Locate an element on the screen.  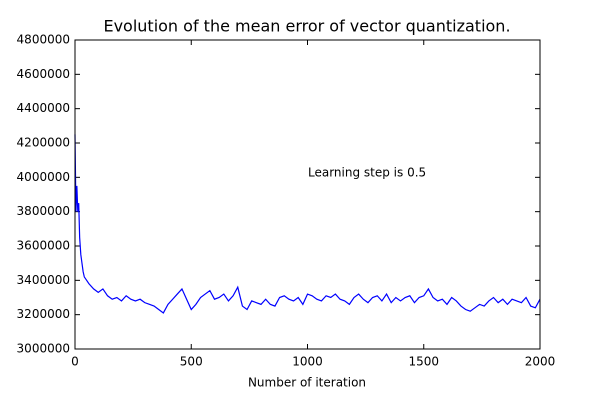
x-tick-label: 2000 is located at coordinates (540, 362).